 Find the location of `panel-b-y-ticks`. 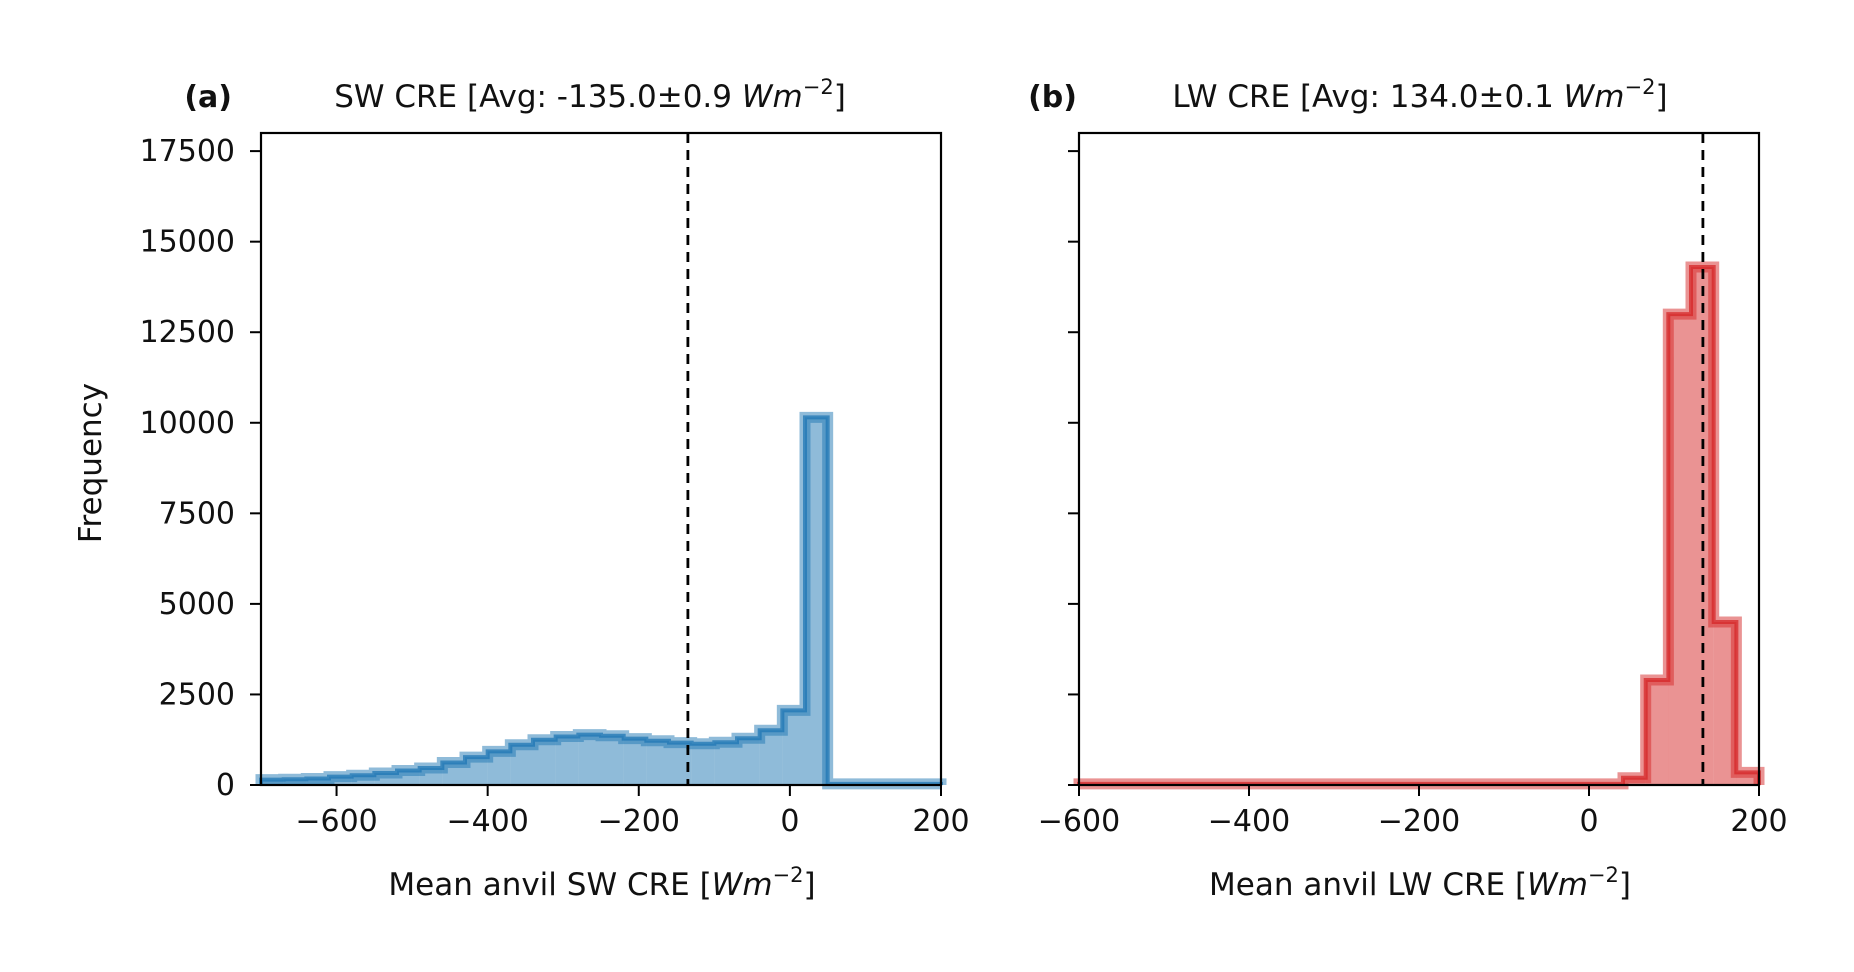

panel-b-y-ticks is located at coordinates (1073, 468).